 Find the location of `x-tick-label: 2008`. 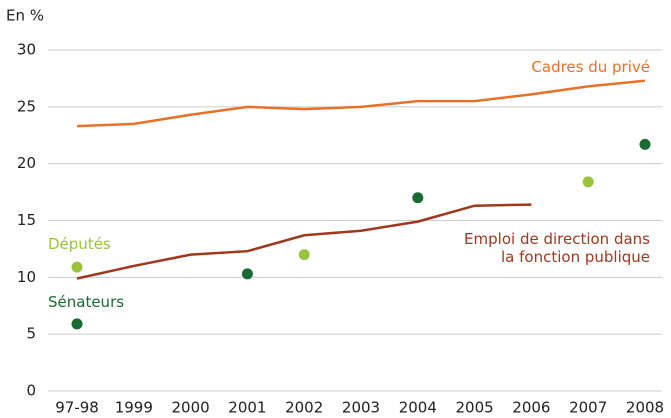

x-tick-label: 2008 is located at coordinates (645, 408).